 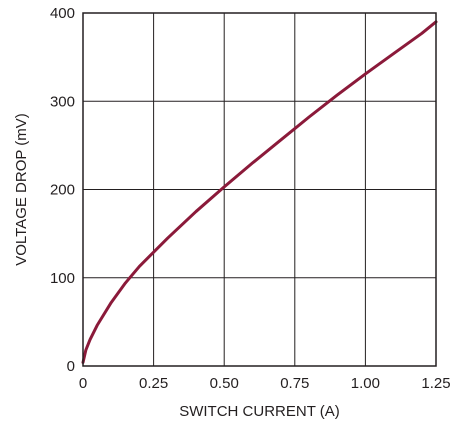 I want to click on x-tick-label: 1.00, so click(x=365, y=383).